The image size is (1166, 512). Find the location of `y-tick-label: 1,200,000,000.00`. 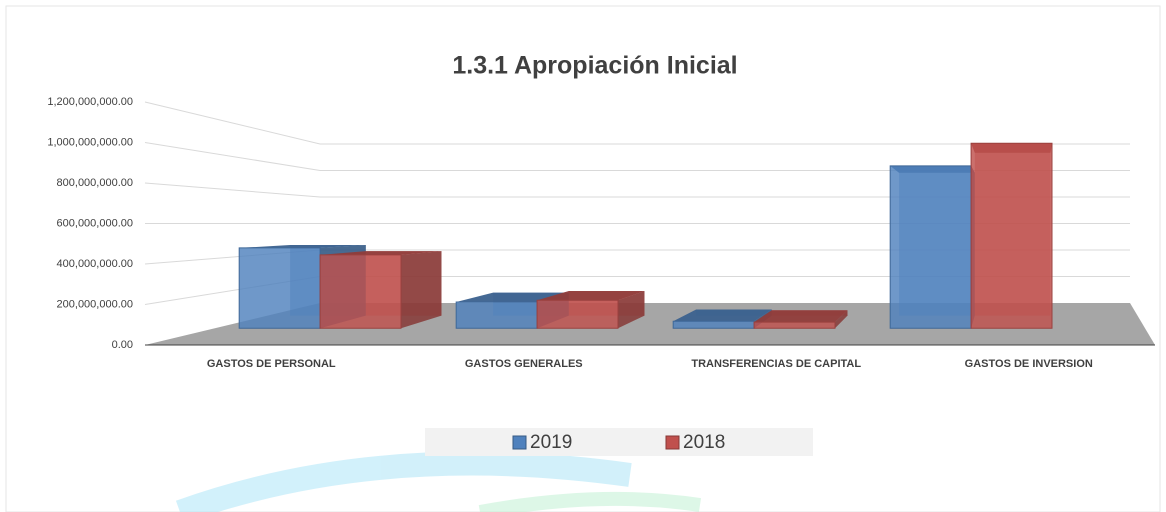

y-tick-label: 1,200,000,000.00 is located at coordinates (90, 102).